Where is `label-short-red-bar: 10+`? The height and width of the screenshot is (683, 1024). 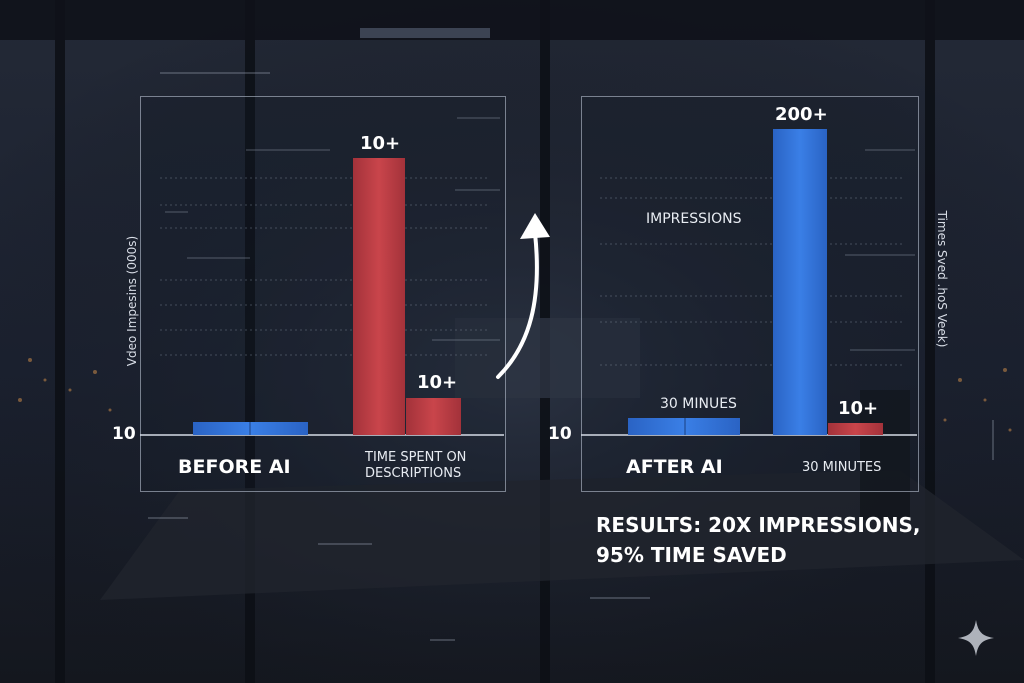
label-short-red-bar: 10+ is located at coordinates (437, 382).